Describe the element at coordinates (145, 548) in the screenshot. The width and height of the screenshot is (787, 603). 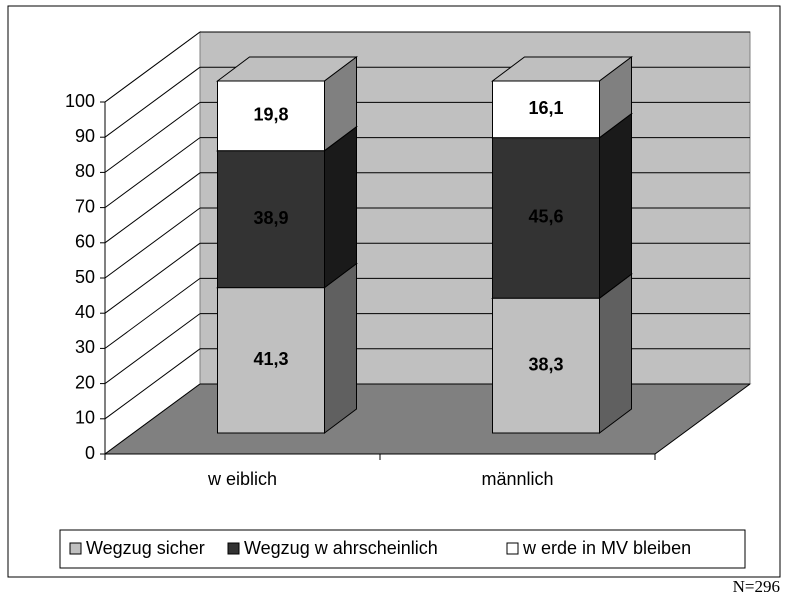
I see `legend-label: Wegzug sicher` at that location.